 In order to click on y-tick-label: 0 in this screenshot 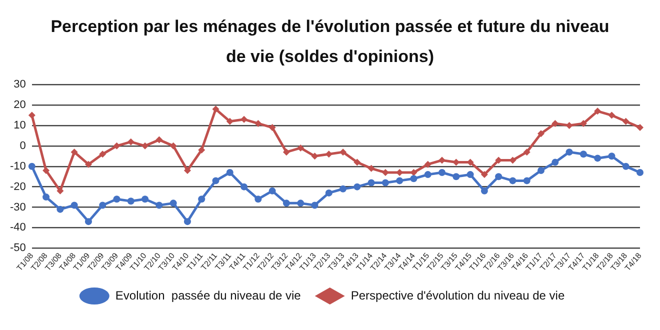, I will do `click(23, 146)`.